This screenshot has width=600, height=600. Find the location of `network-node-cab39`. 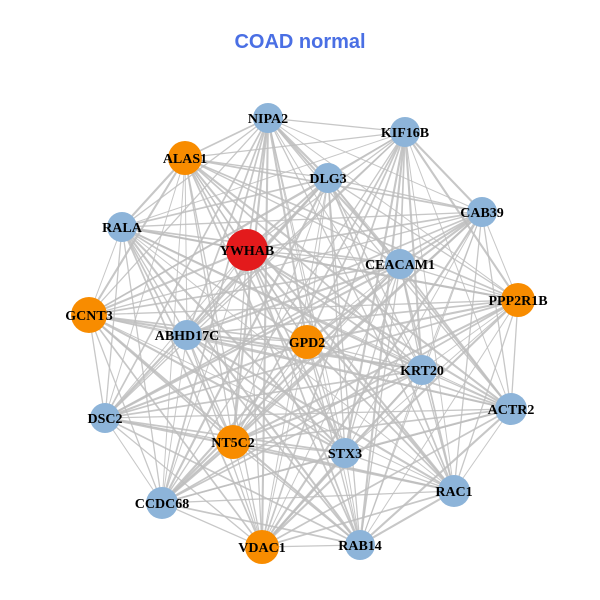

network-node-cab39 is located at coordinates (482, 212).